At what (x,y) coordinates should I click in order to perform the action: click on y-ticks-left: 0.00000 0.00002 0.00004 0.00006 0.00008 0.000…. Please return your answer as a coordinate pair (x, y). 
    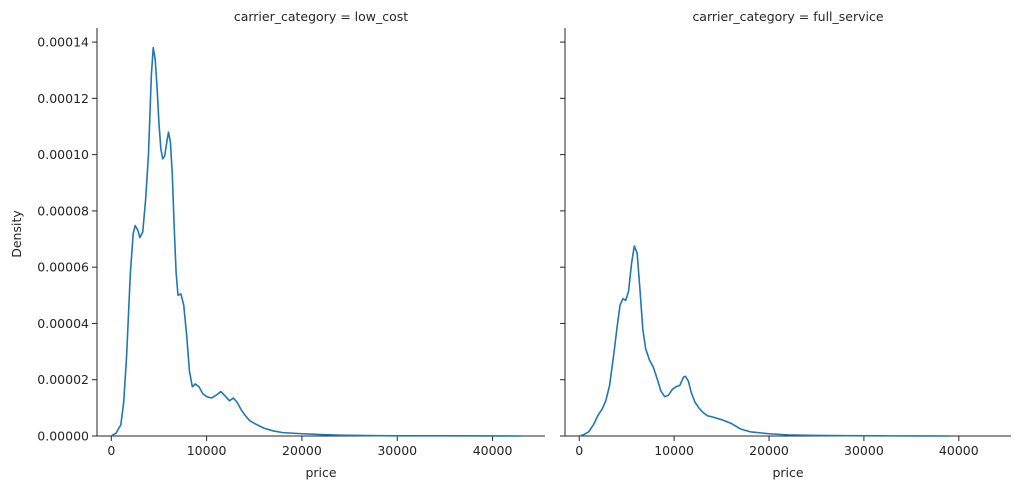
    Looking at the image, I should click on (67, 239).